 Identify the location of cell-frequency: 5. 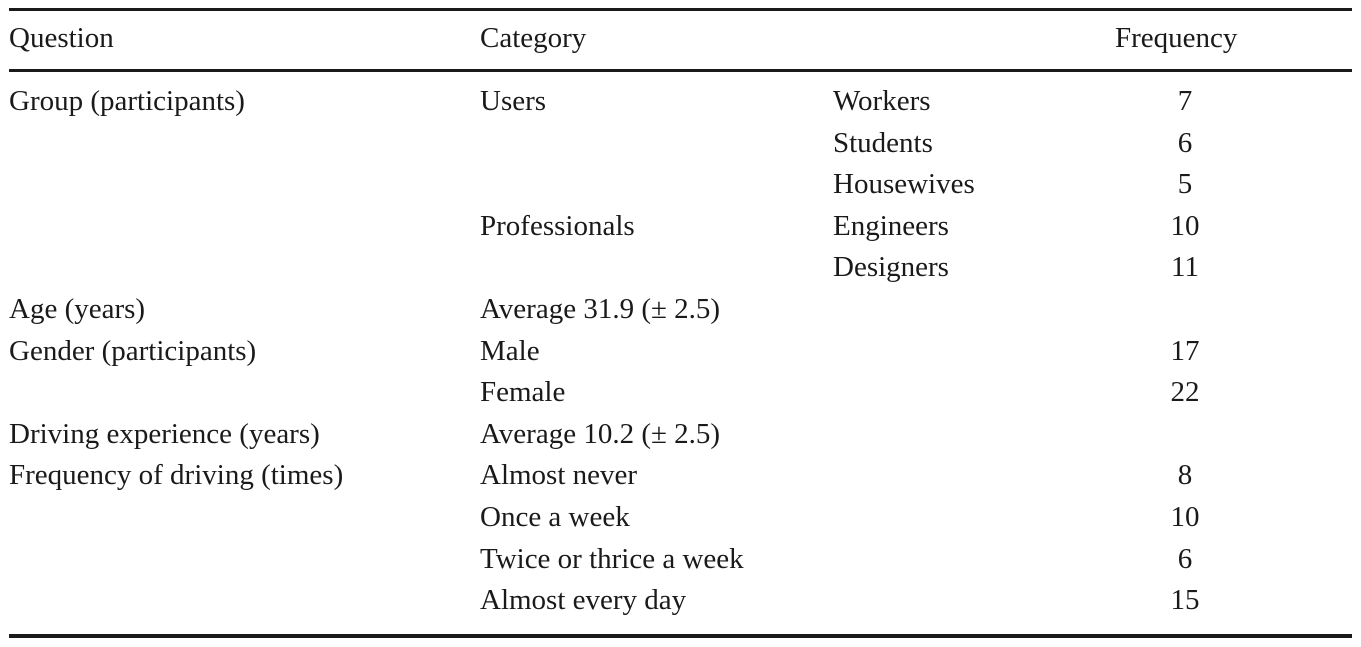
(1185, 184).